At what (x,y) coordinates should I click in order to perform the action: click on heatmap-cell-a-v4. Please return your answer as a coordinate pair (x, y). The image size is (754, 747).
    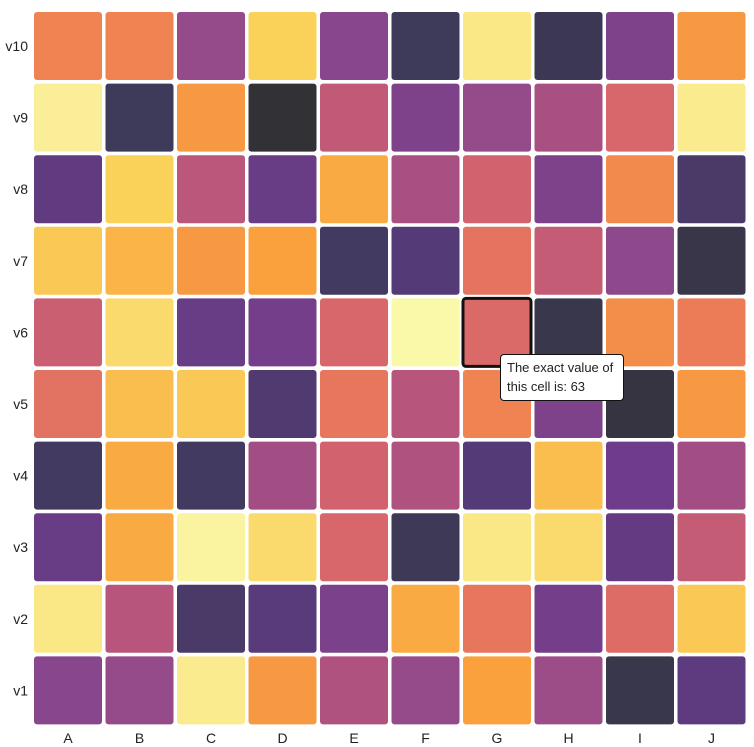
    Looking at the image, I should click on (68, 475).